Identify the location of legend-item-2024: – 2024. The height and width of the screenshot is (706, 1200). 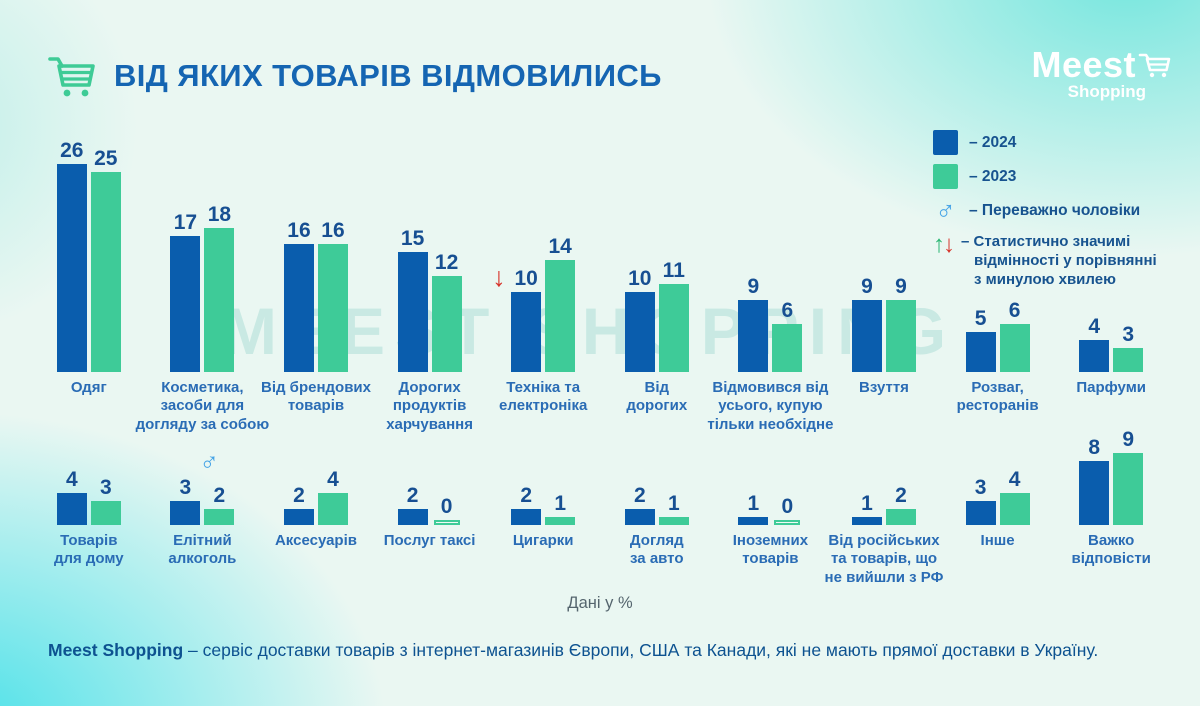
(1045, 142).